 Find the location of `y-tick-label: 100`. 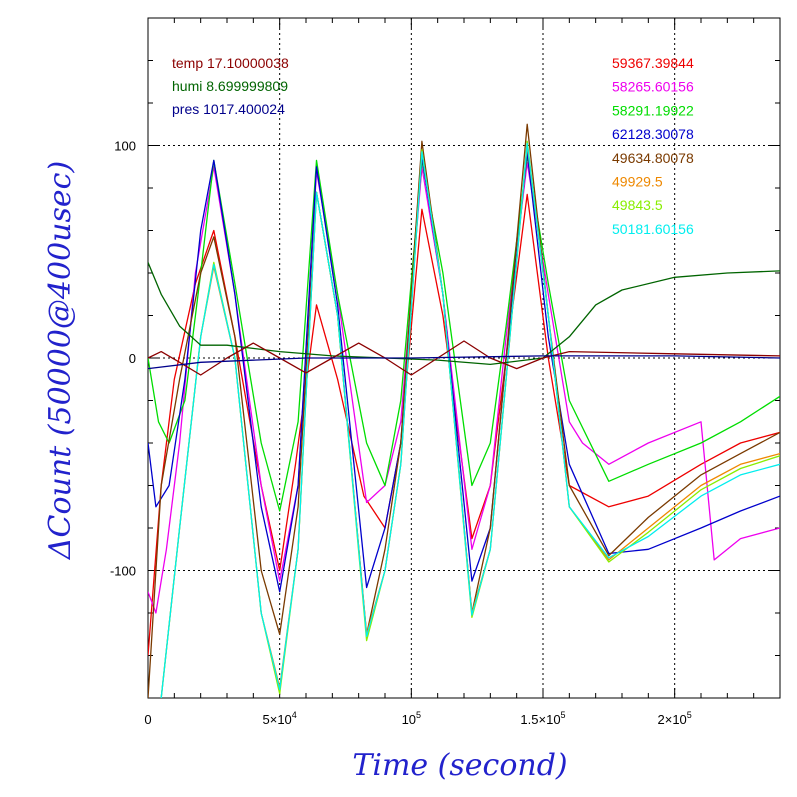

y-tick-label: 100 is located at coordinates (125, 146).